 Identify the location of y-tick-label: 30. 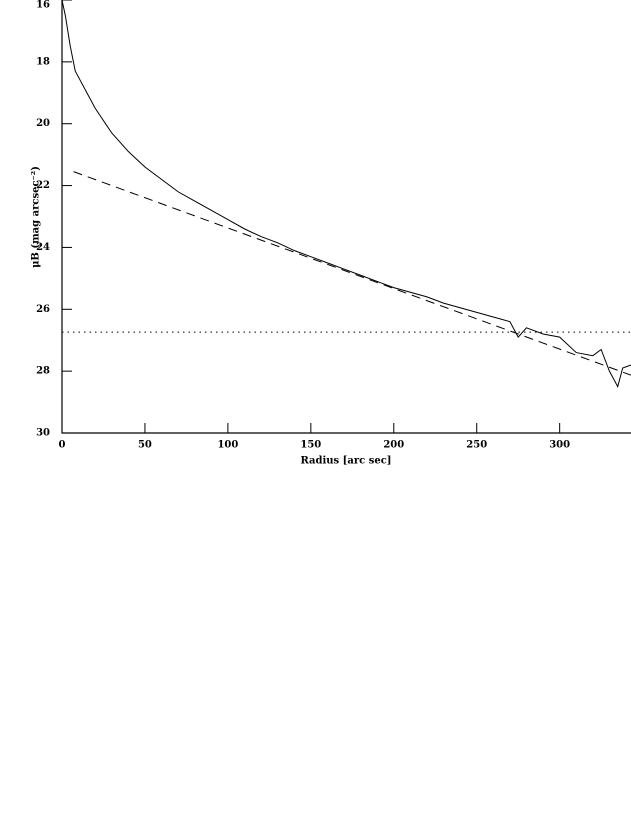
(43, 433).